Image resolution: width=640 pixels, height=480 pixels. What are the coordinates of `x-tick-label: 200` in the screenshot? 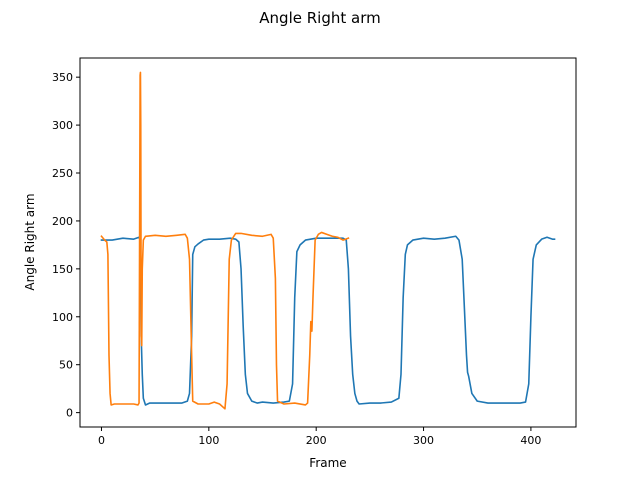 It's located at (316, 440).